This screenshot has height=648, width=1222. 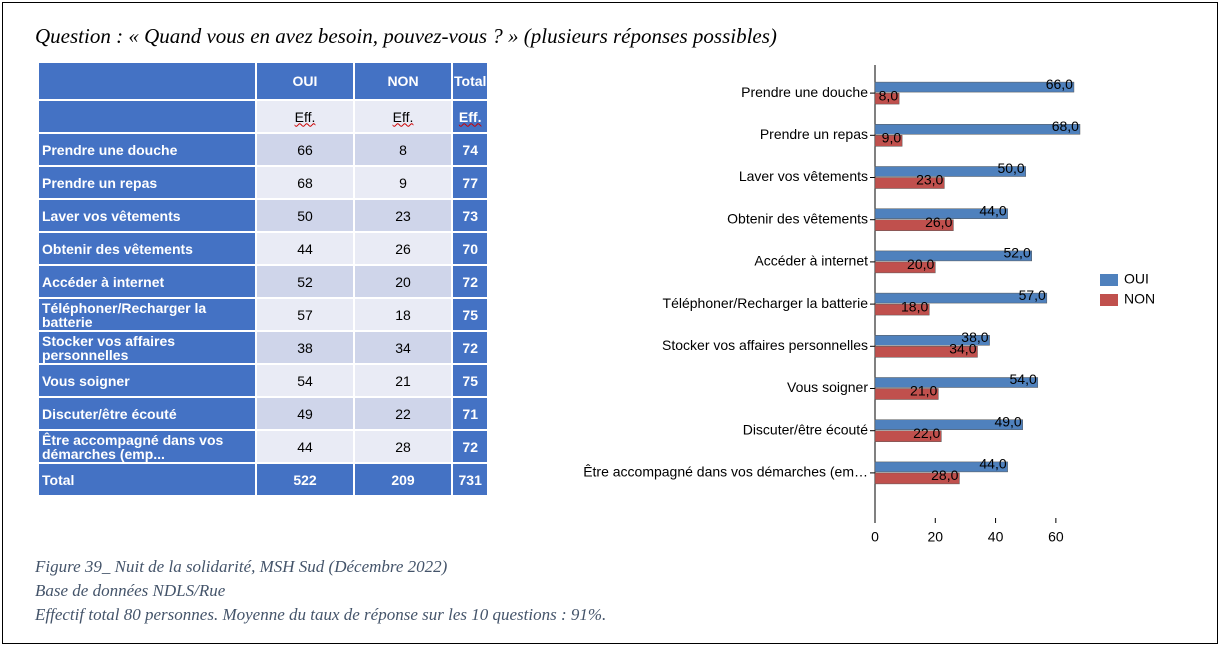 What do you see at coordinates (996, 537) in the screenshot?
I see `x-tick-label: 40` at bounding box center [996, 537].